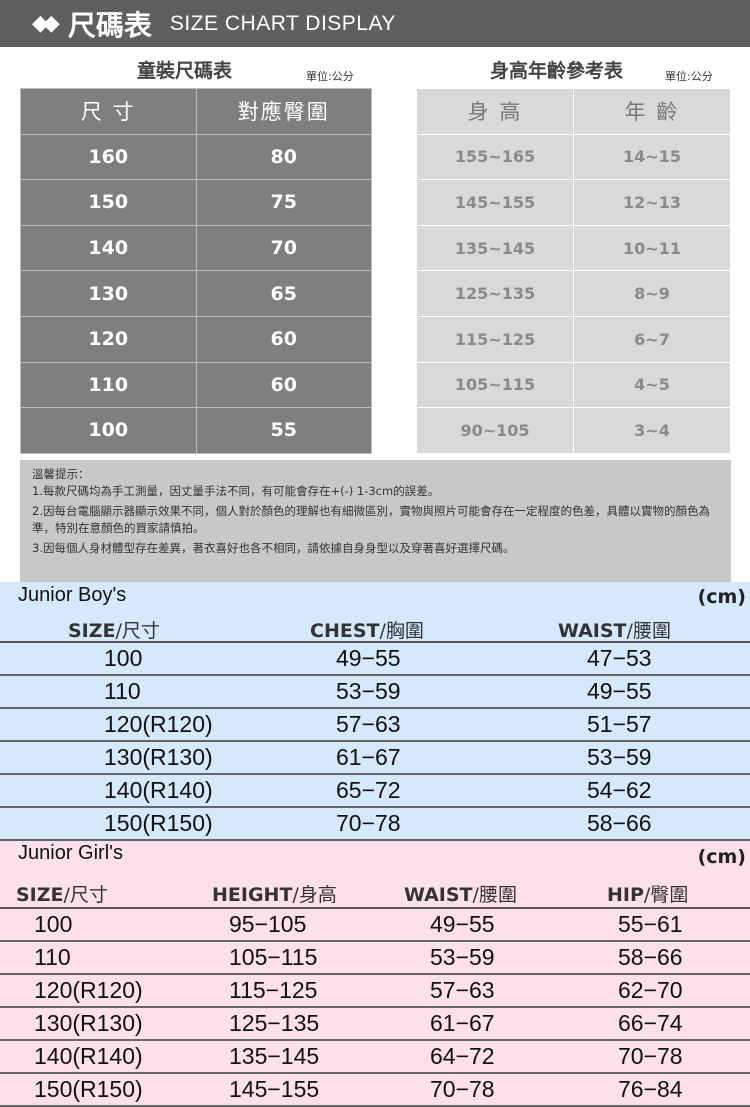  What do you see at coordinates (495, 202) in the screenshot?
I see `table-cell: 145~155` at bounding box center [495, 202].